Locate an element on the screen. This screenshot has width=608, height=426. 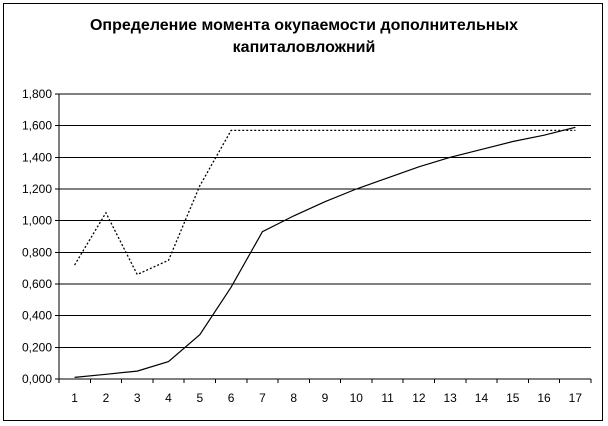
x-tick-labels: 1 2 3 4 5 6 7 8 9 10 11 12 13 14 15 16 17 is located at coordinates (326, 398).